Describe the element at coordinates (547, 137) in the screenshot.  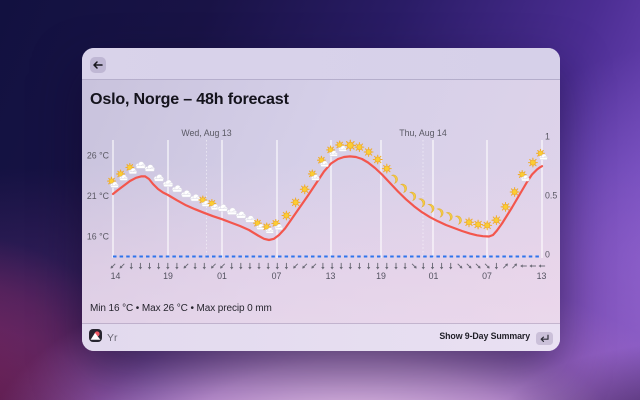
I see `svg-text: 1` at that location.